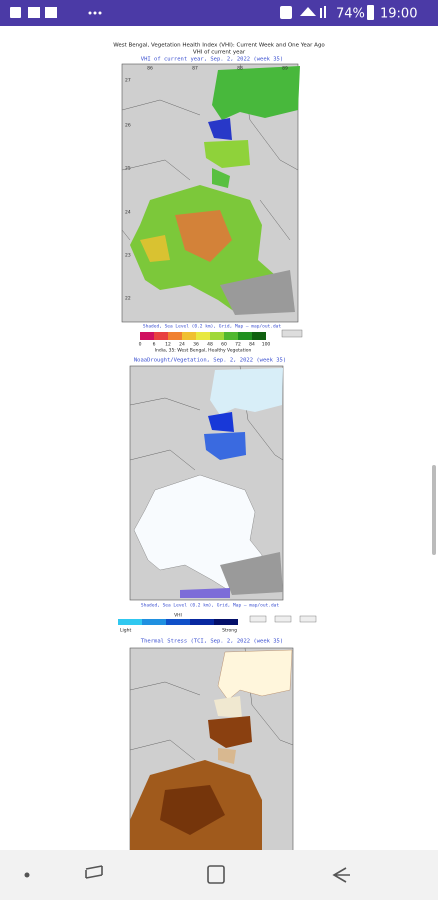  I want to click on lon-label: 86, so click(150, 69).